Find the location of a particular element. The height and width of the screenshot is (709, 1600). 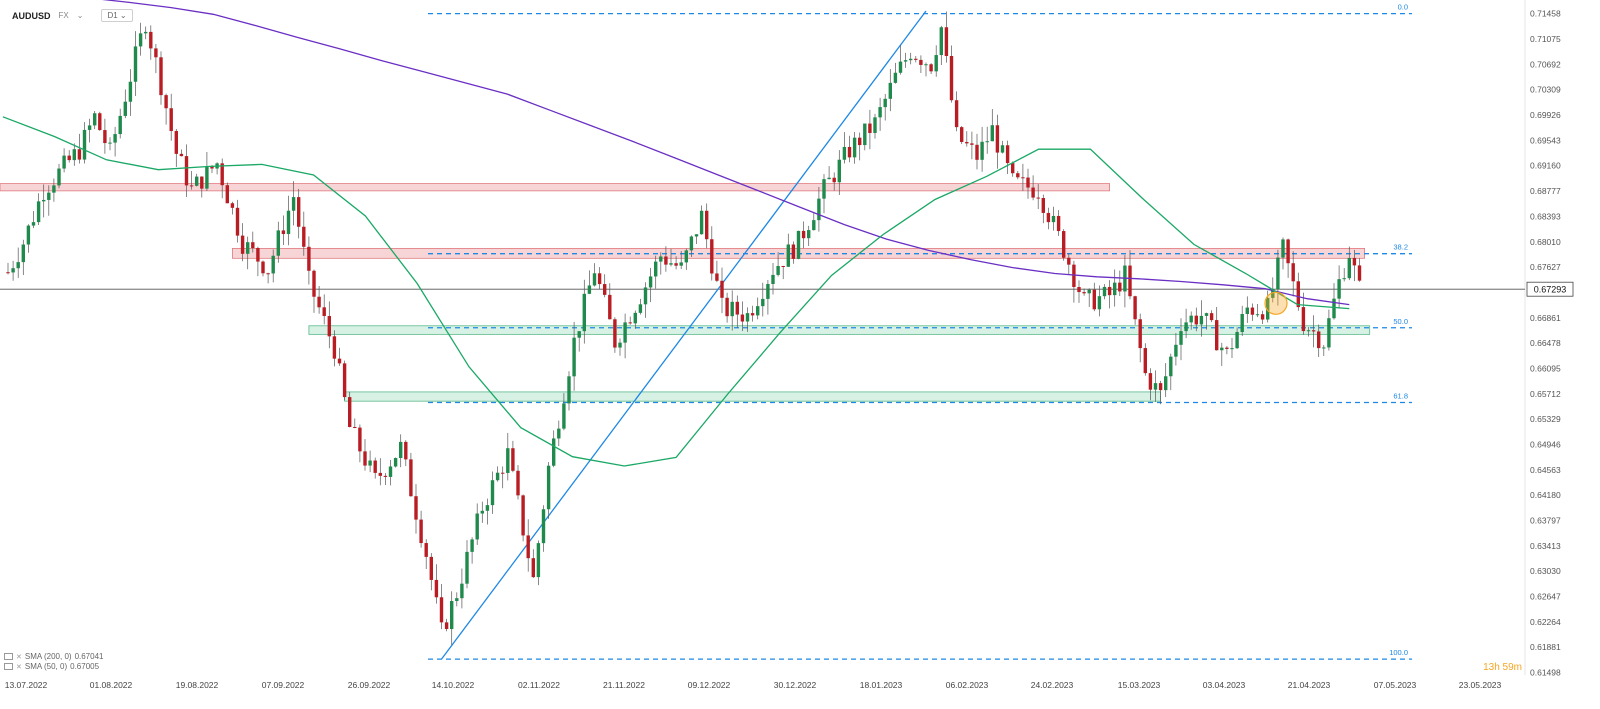

chevron-down-icon: ⌄ is located at coordinates (80, 15).